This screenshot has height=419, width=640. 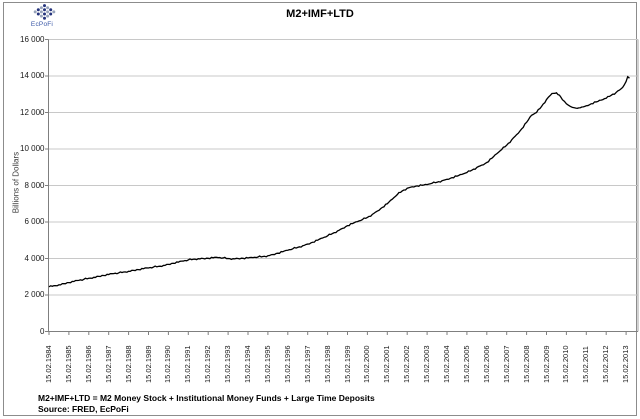 What do you see at coordinates (168, 364) in the screenshot?
I see `x-tick-label: 15.02.1990` at bounding box center [168, 364].